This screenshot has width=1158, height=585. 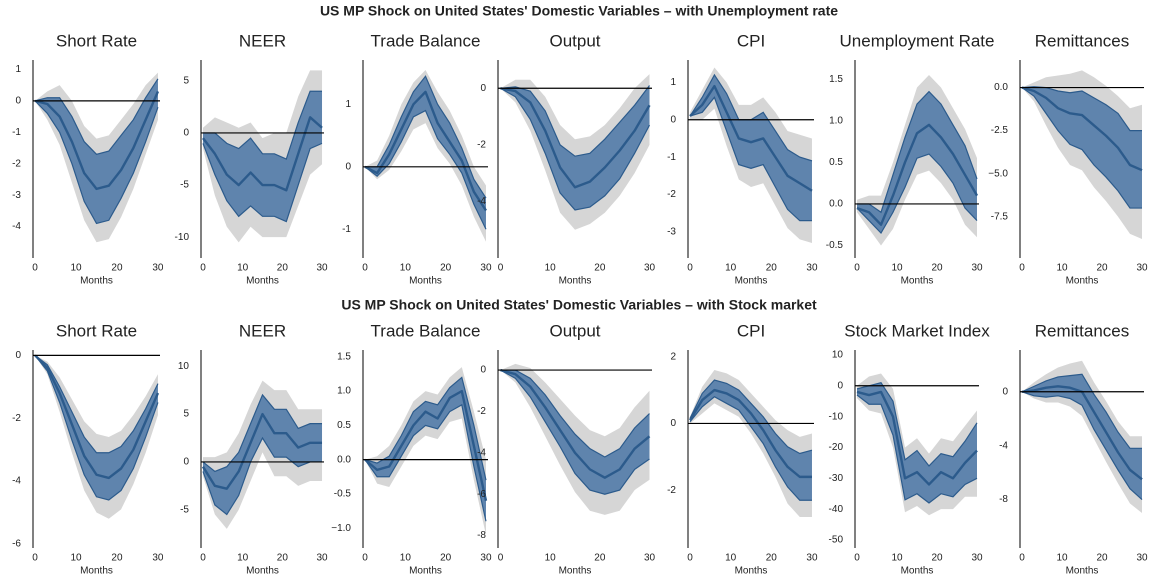 I want to click on y-tick-label: −5.0, so click(x=998, y=173).